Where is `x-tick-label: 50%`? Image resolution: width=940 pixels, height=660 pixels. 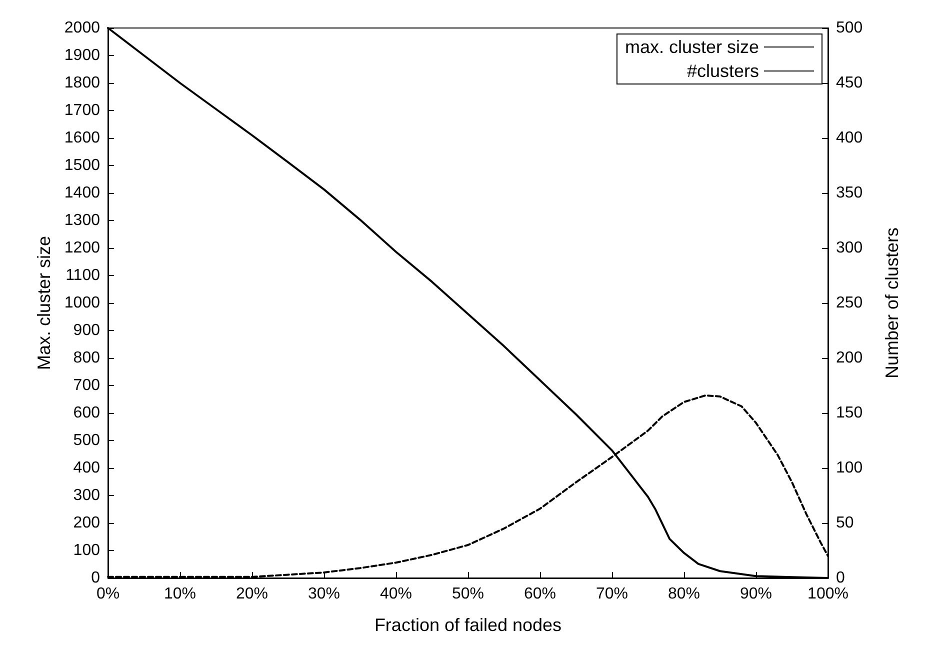
x-tick-label: 50% is located at coordinates (468, 594).